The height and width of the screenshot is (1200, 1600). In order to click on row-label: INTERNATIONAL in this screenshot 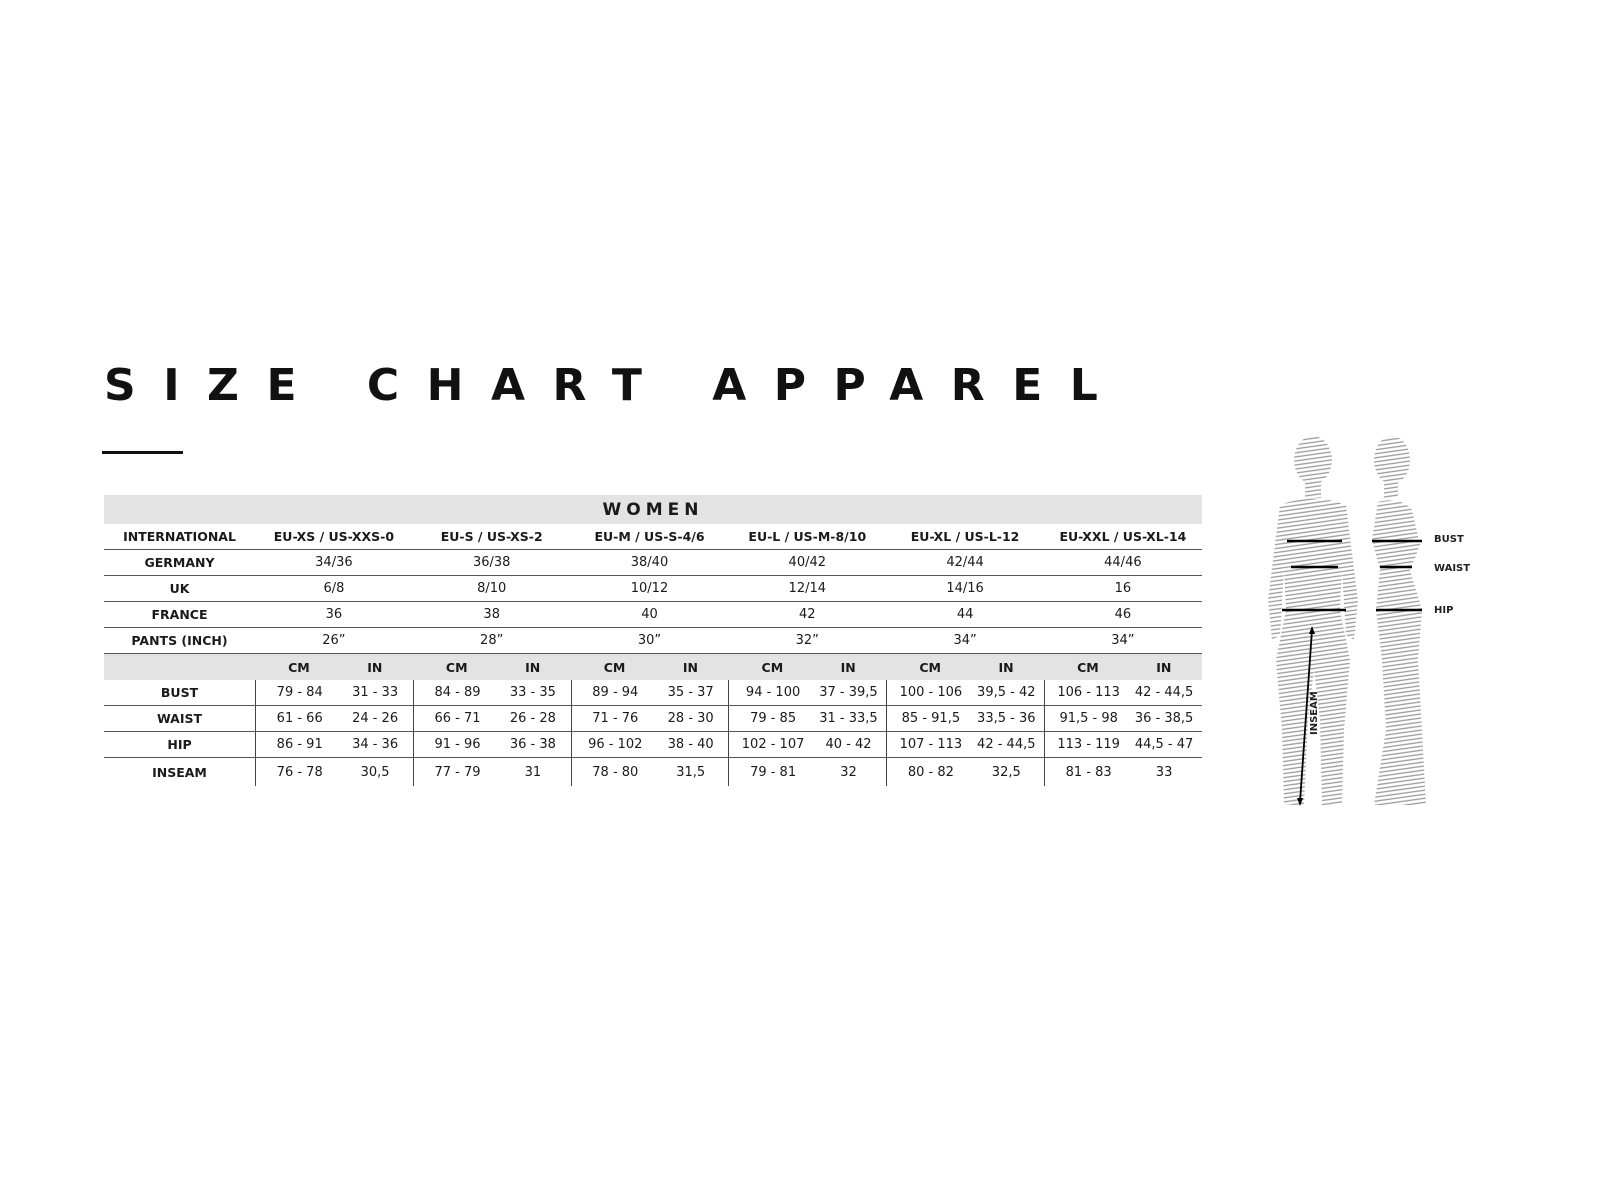, I will do `click(179, 536)`.